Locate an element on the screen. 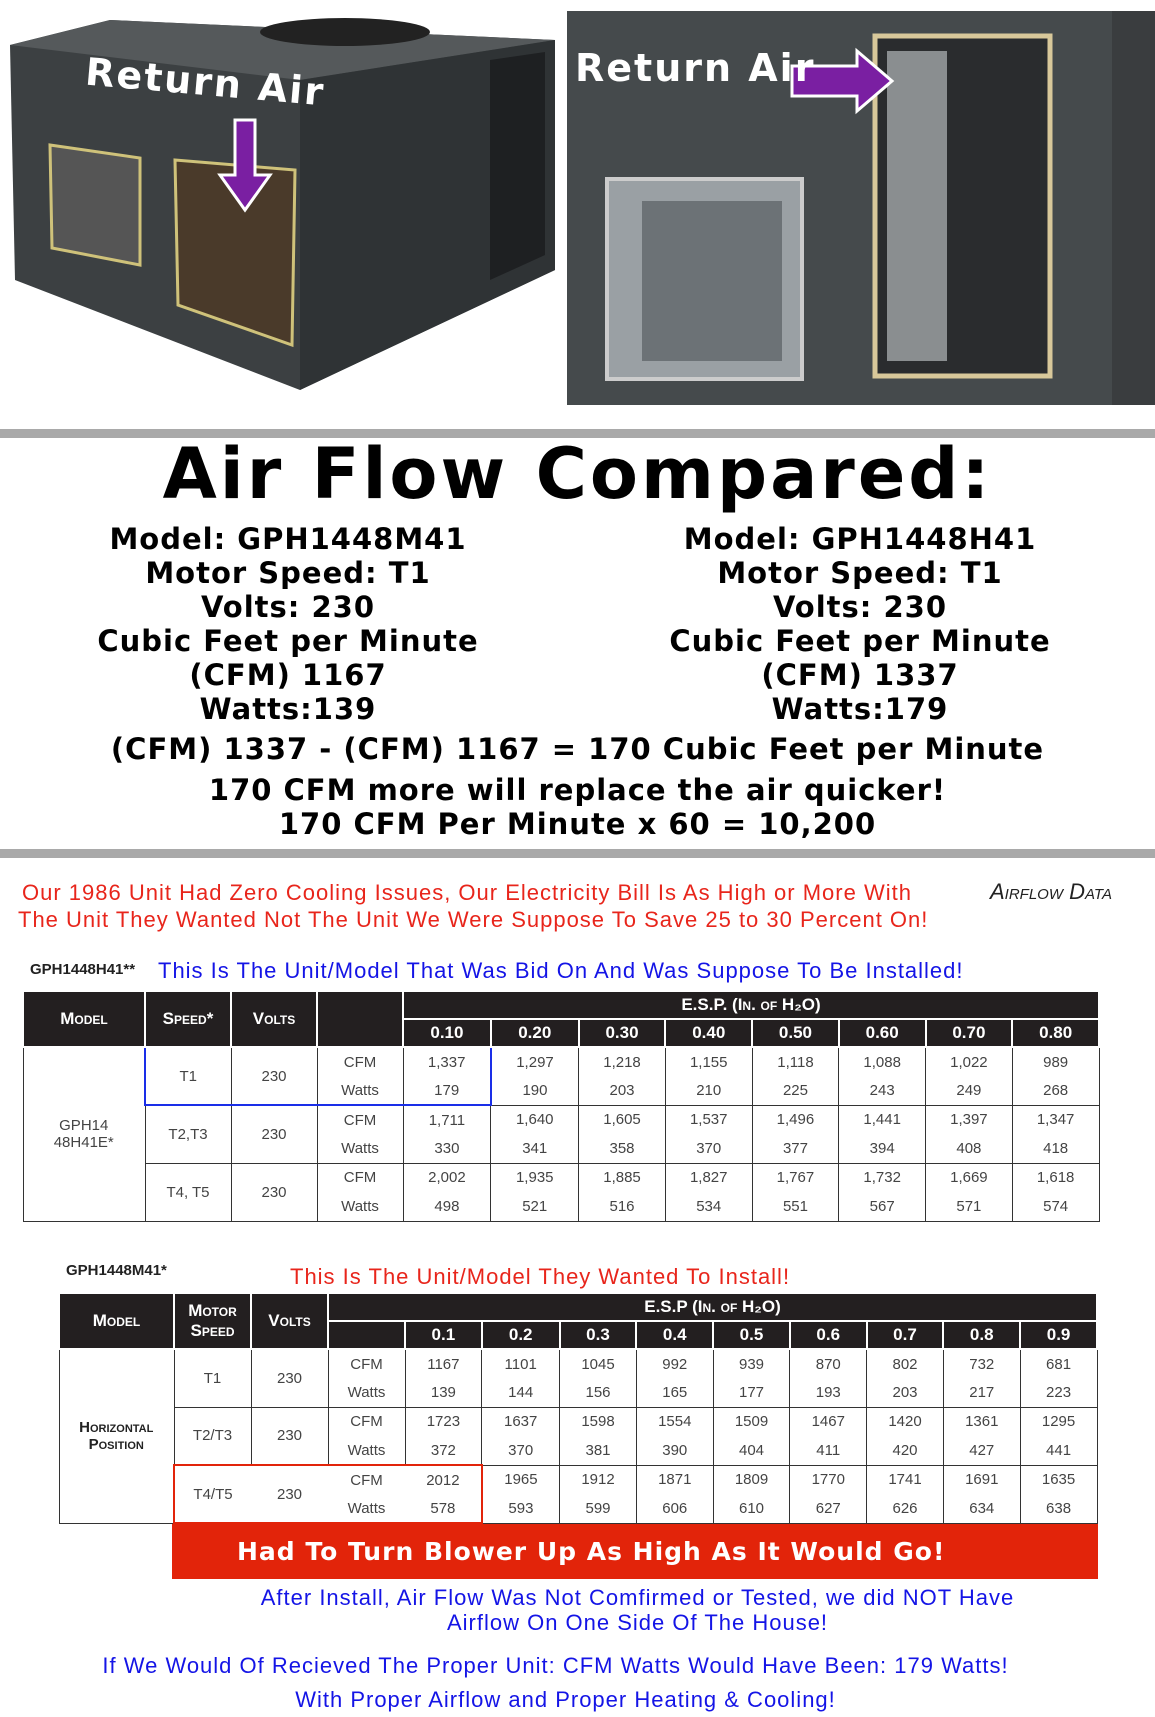 The height and width of the screenshot is (1717, 1155). esp-column-header: 0.50 is located at coordinates (795, 1033).